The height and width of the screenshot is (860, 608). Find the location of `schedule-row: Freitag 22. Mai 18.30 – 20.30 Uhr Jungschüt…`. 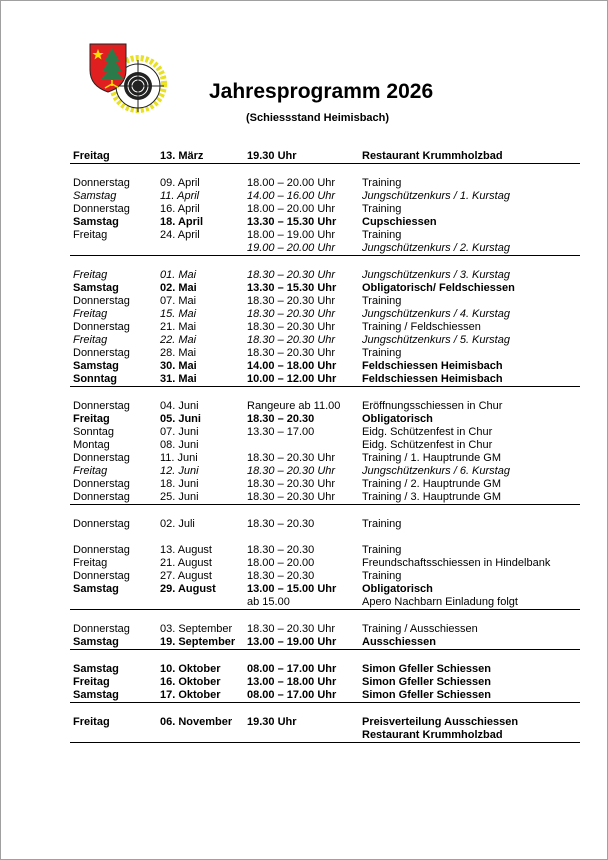

schedule-row: Freitag 22. Mai 18.30 – 20.30 Uhr Jungschüt… is located at coordinates (325, 340).